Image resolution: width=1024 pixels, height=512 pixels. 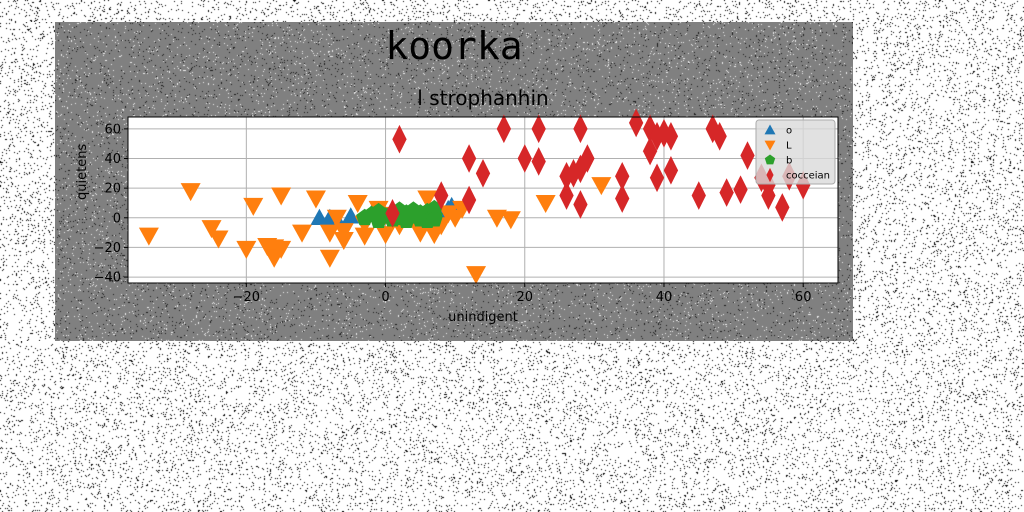 I want to click on figure-title: koorka, so click(x=454, y=46).